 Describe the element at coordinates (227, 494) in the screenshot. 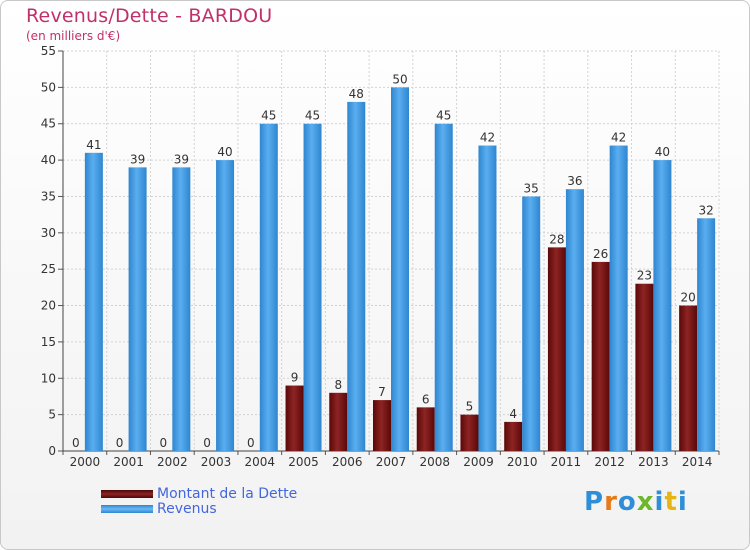

I see `legend-label-debt: Montant de la Dette` at that location.